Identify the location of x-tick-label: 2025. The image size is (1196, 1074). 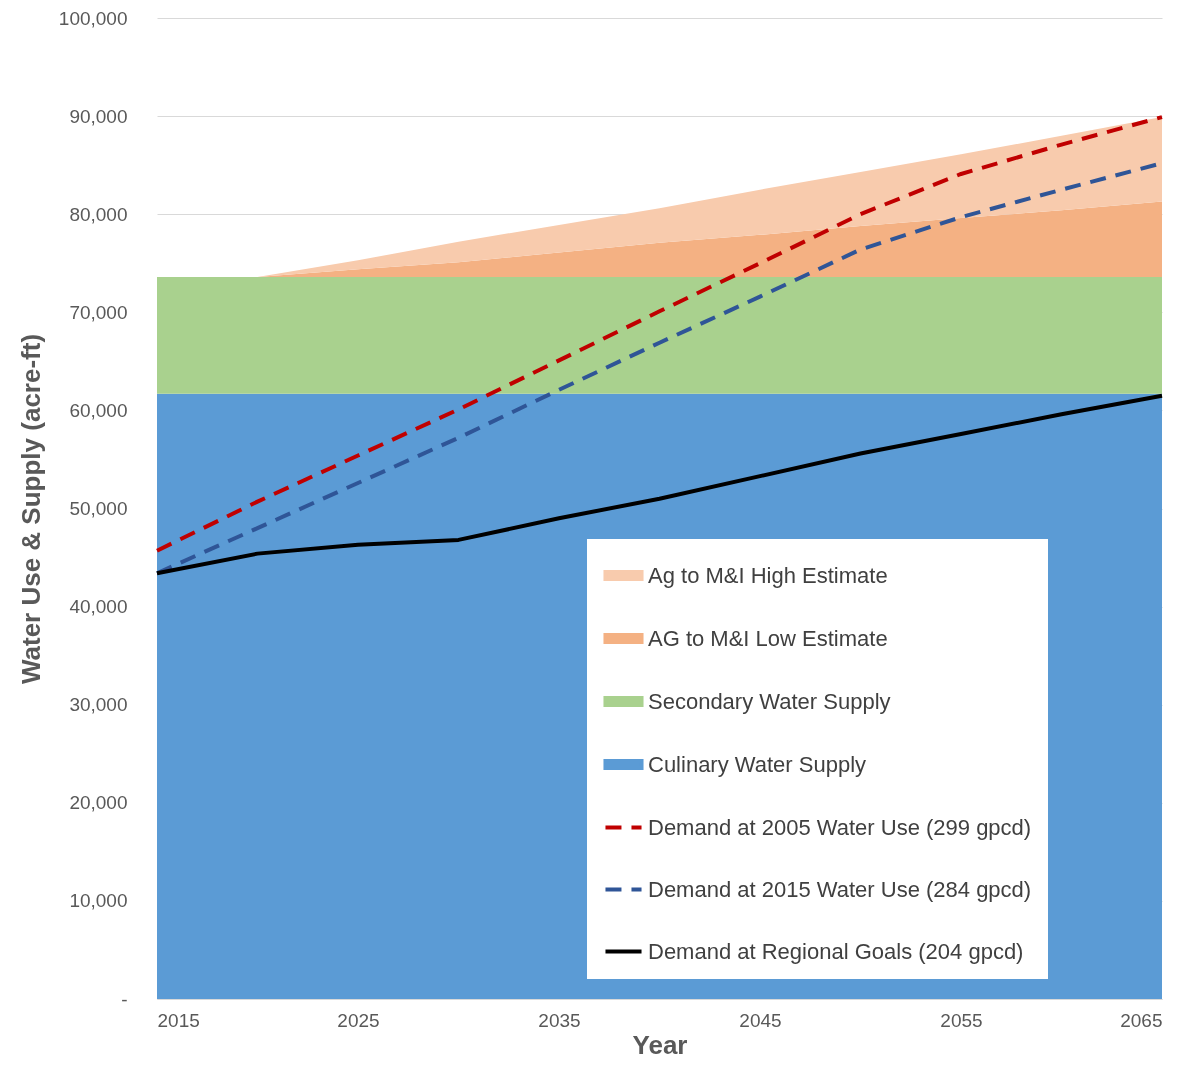
(358, 1020).